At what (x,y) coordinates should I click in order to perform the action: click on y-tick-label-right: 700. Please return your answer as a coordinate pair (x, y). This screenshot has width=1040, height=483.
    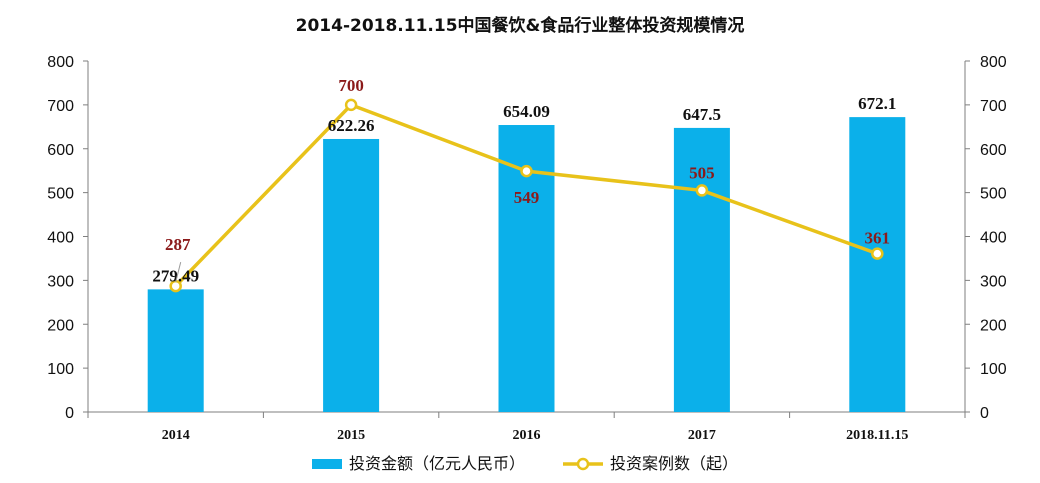
    Looking at the image, I should click on (993, 106).